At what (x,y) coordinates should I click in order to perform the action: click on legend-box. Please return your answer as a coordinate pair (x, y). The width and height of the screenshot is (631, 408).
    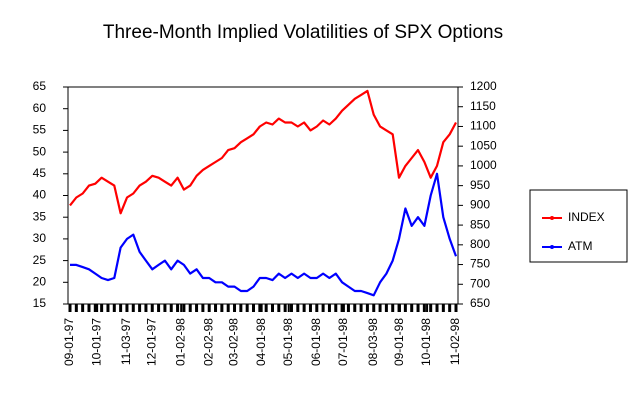
    Looking at the image, I should click on (578, 226).